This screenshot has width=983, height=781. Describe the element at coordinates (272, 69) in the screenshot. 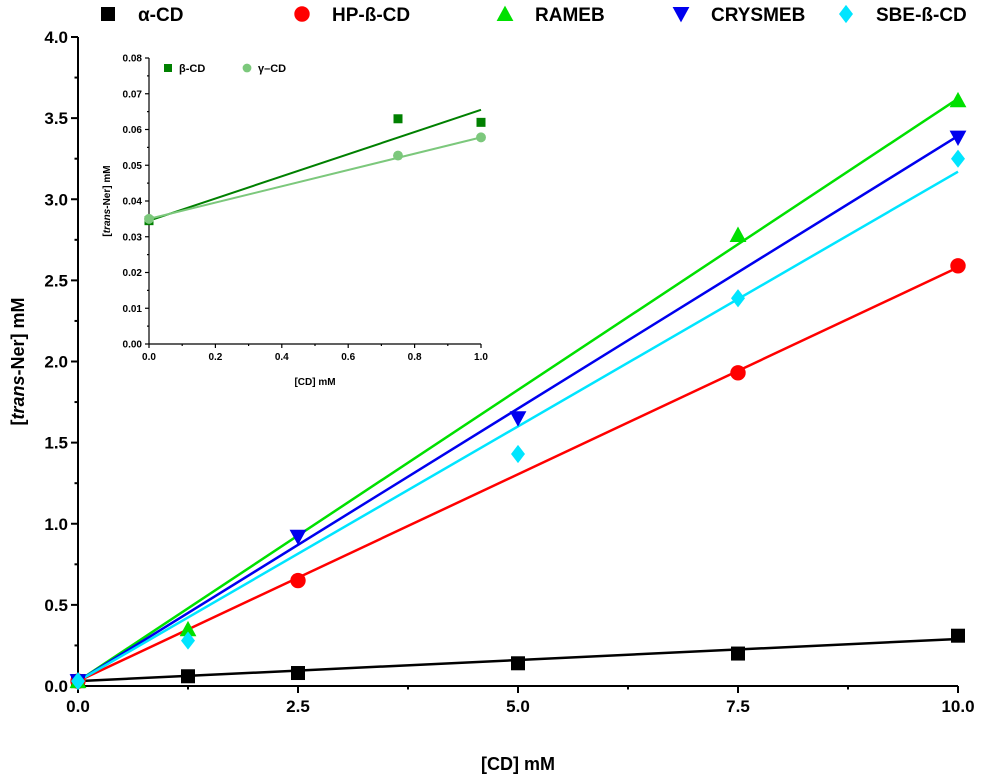

I see `legend-label: γ–CD` at that location.